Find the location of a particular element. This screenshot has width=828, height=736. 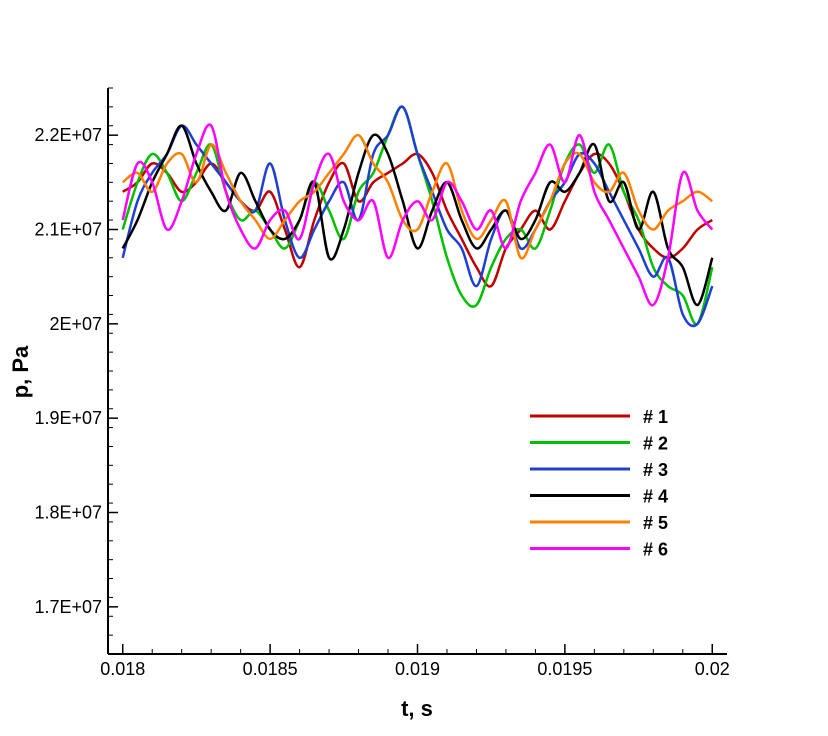

legend-label: # 6 is located at coordinates (655, 550).